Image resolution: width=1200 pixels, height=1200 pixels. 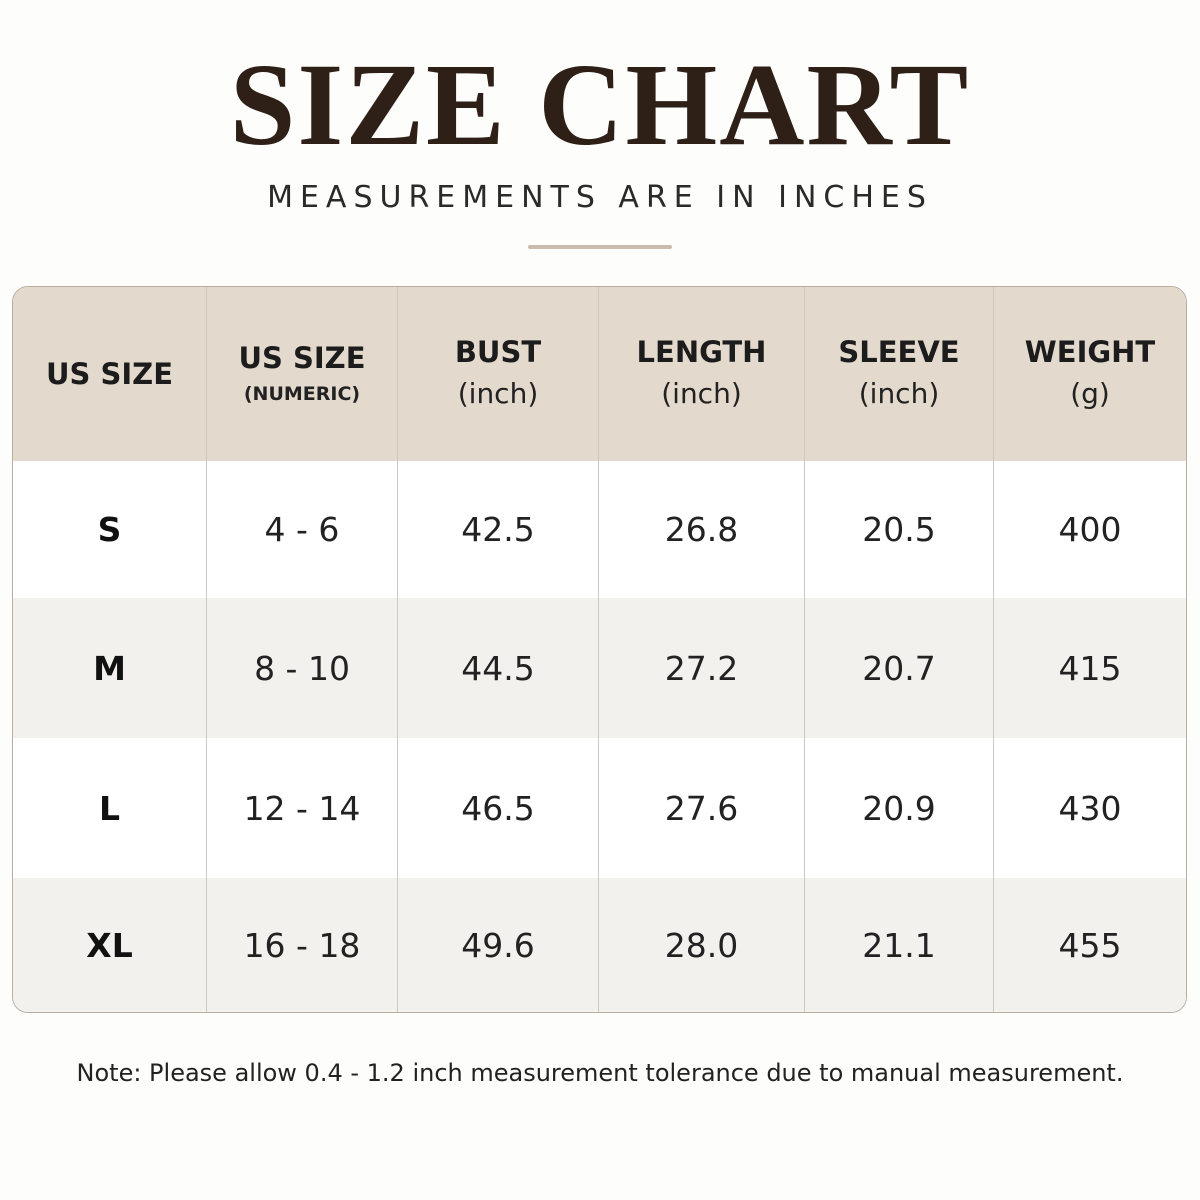 I want to click on cell-value: 455, so click(x=1090, y=945).